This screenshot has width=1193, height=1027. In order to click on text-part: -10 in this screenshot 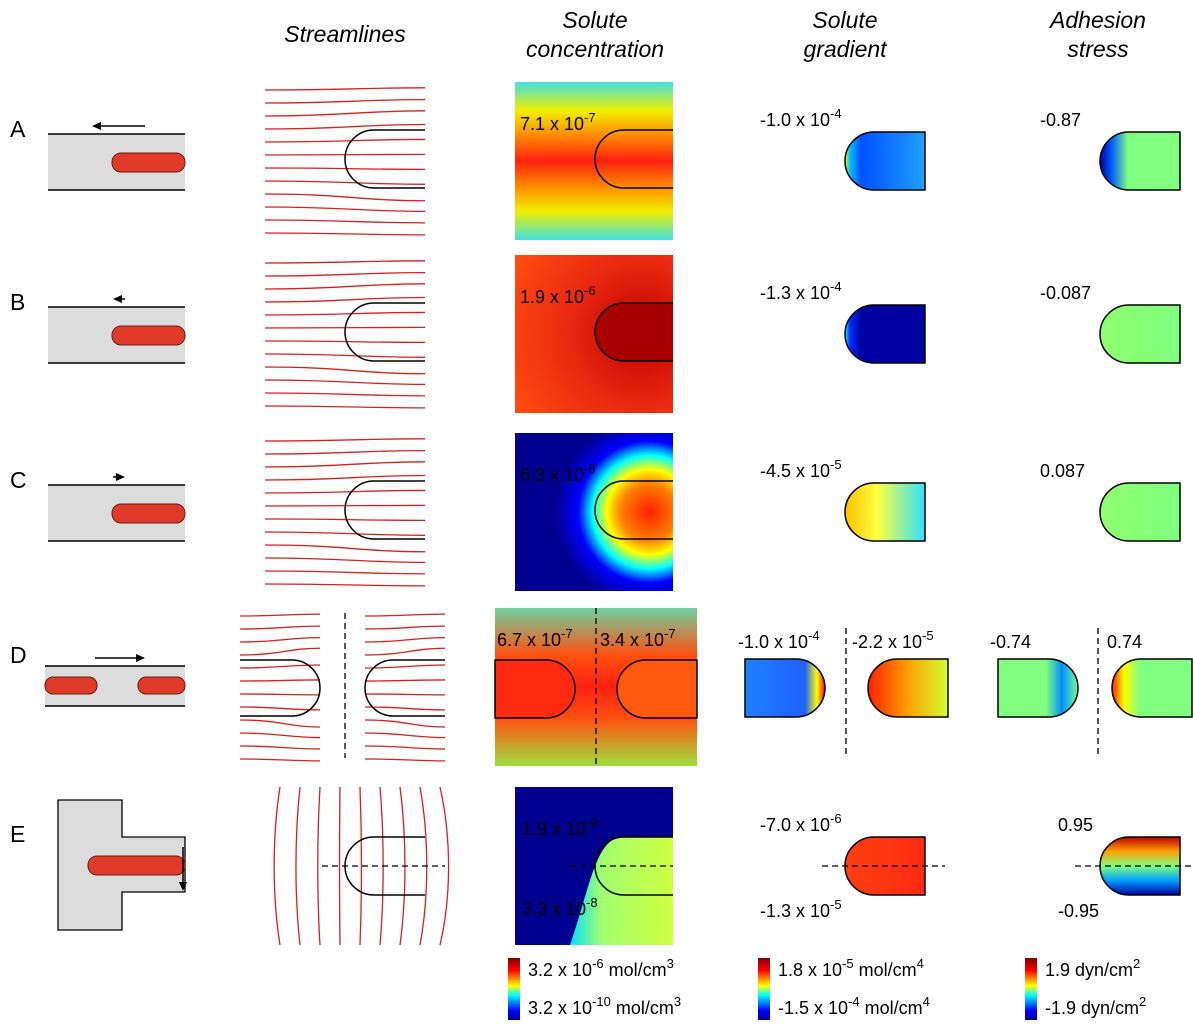, I will do `click(601, 1001)`.